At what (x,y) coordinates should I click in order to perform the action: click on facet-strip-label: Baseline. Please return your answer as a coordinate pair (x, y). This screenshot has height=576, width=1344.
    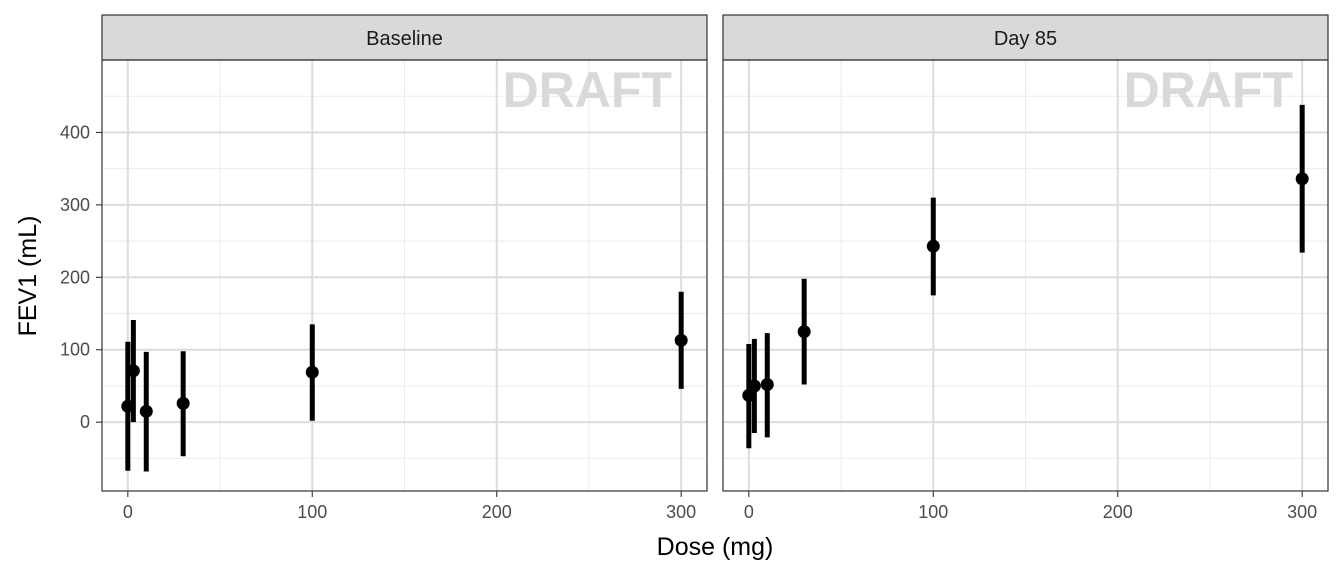
    Looking at the image, I should click on (404, 39).